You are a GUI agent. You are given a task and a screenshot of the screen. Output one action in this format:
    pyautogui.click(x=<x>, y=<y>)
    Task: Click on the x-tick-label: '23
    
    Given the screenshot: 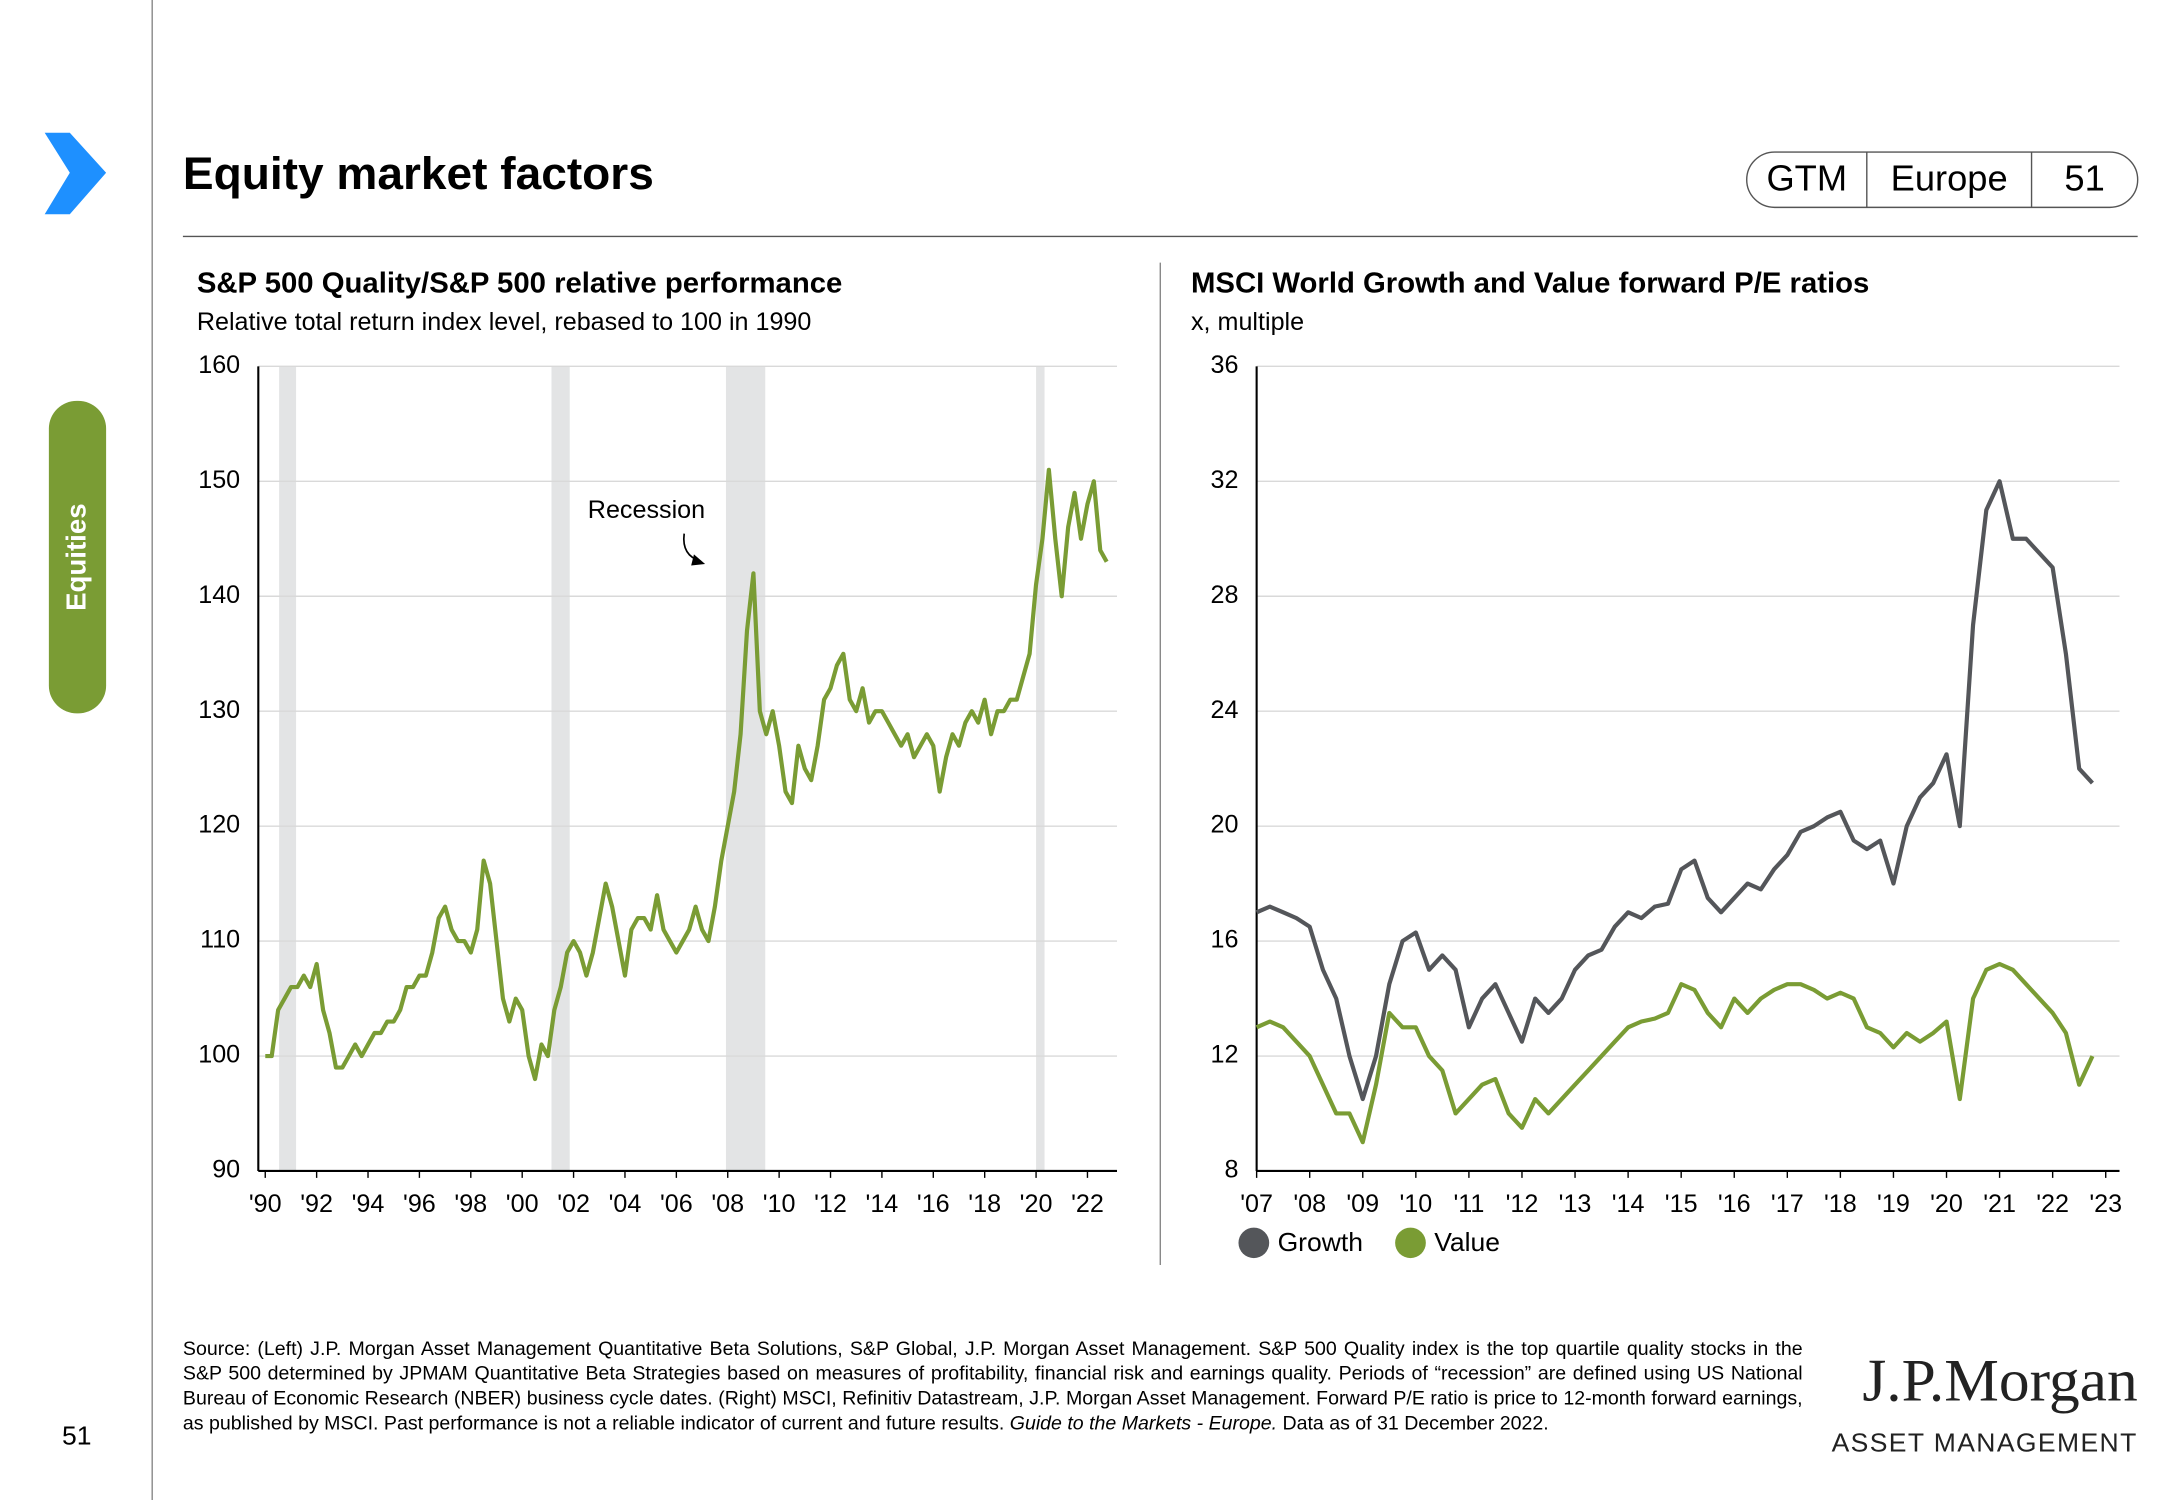 What is the action you would take?
    pyautogui.click(x=2105, y=1204)
    